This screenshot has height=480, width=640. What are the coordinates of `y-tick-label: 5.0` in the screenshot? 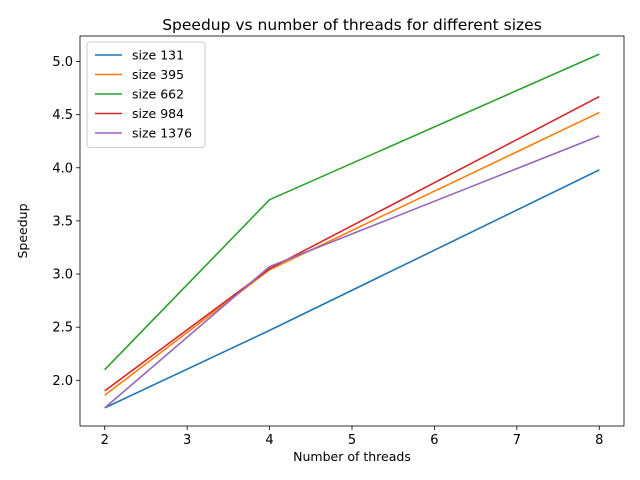 It's located at (62, 62).